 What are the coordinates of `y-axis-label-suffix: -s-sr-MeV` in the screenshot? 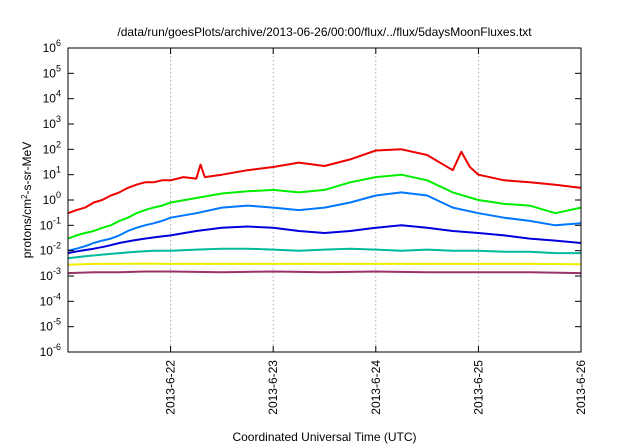 It's located at (27, 168).